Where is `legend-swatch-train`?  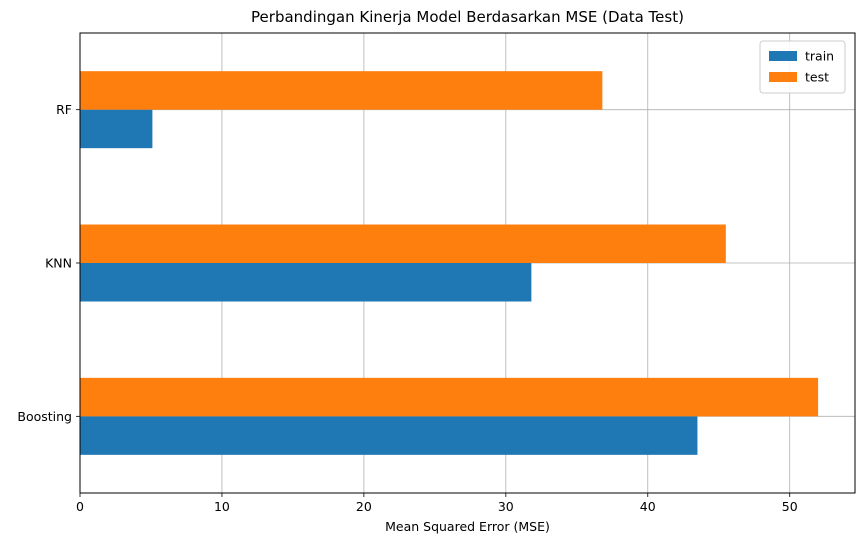 legend-swatch-train is located at coordinates (783, 56).